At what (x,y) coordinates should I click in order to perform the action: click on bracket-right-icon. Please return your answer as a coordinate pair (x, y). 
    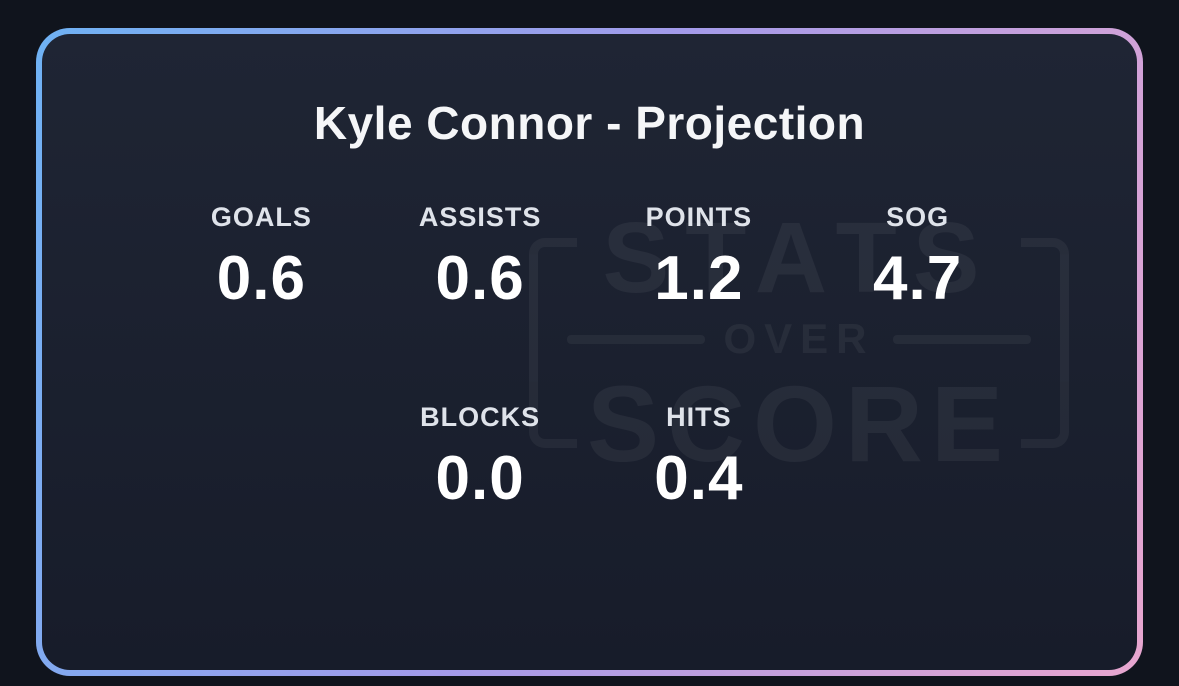
    Looking at the image, I should click on (1045, 343).